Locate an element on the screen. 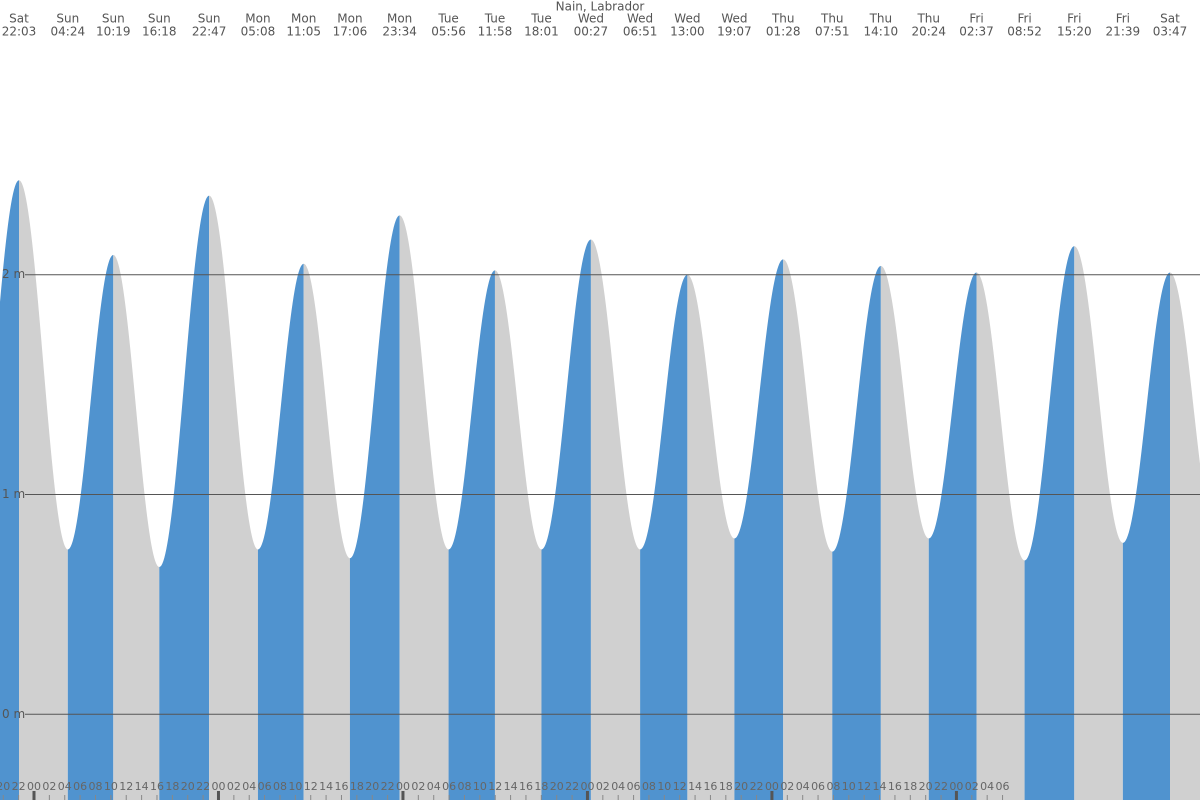 This screenshot has height=800, width=1200. extreme-time: 05:56 is located at coordinates (448, 32).